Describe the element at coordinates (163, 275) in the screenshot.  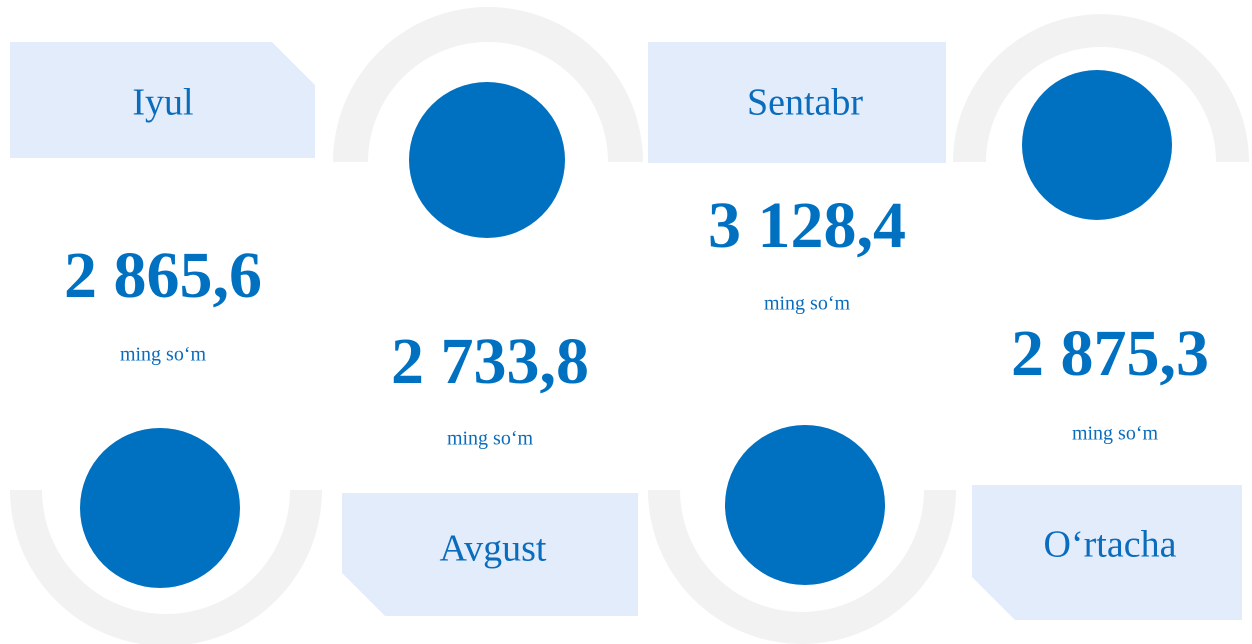
I see `value: 2 865,6` at that location.